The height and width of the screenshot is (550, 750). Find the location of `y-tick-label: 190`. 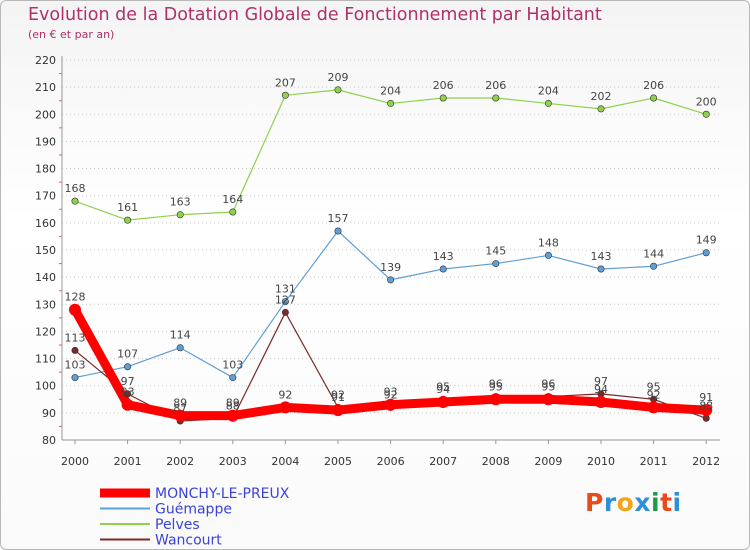

y-tick-label: 190 is located at coordinates (45, 141).